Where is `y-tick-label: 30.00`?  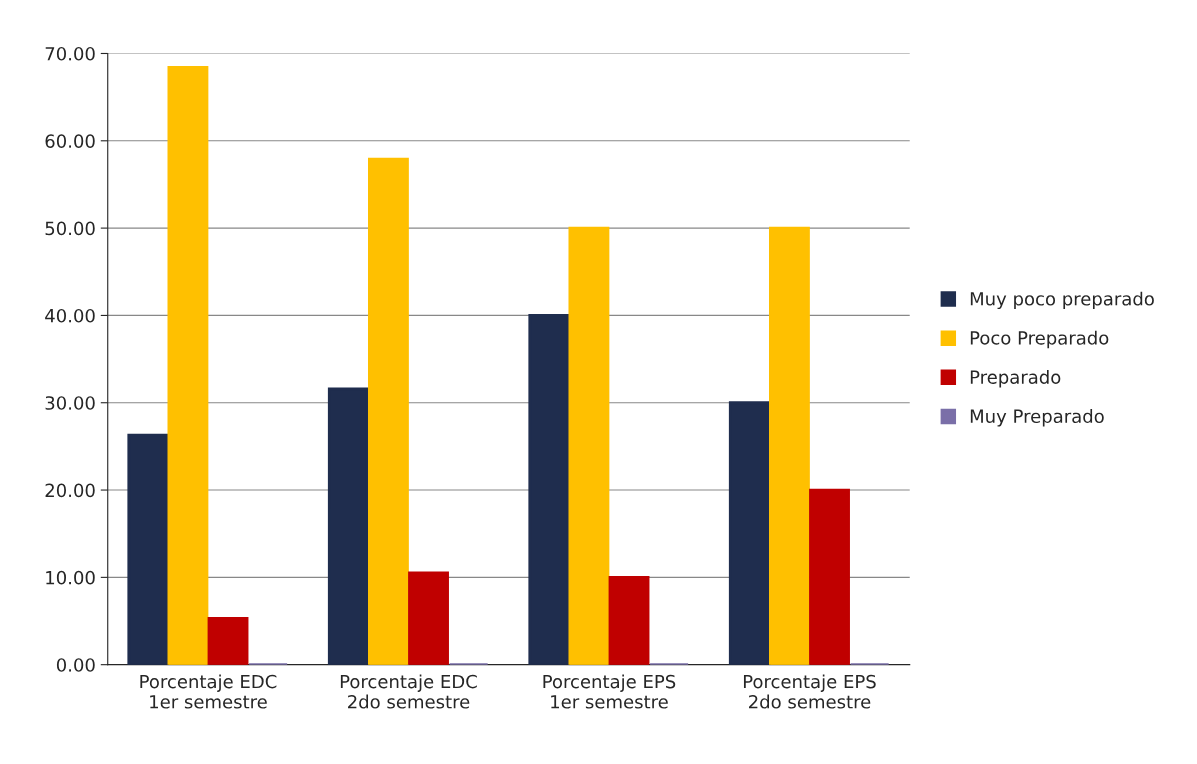 y-tick-label: 30.00 is located at coordinates (70, 403).